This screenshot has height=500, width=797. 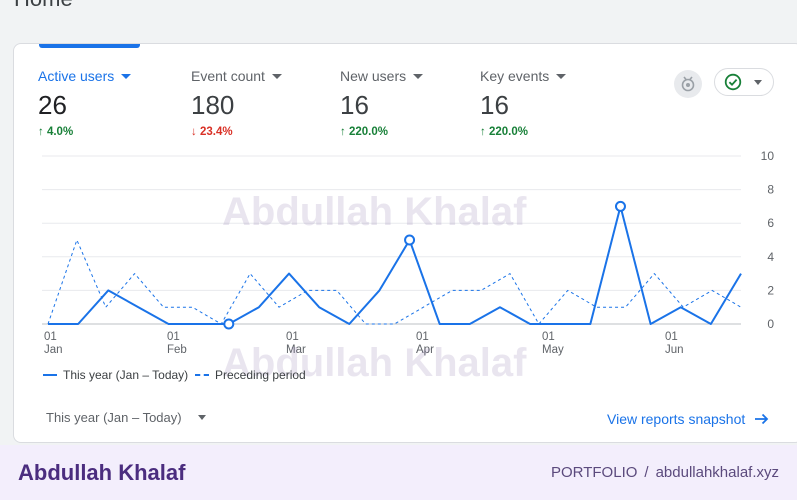 What do you see at coordinates (762, 419) in the screenshot?
I see `arrow-right-icon` at bounding box center [762, 419].